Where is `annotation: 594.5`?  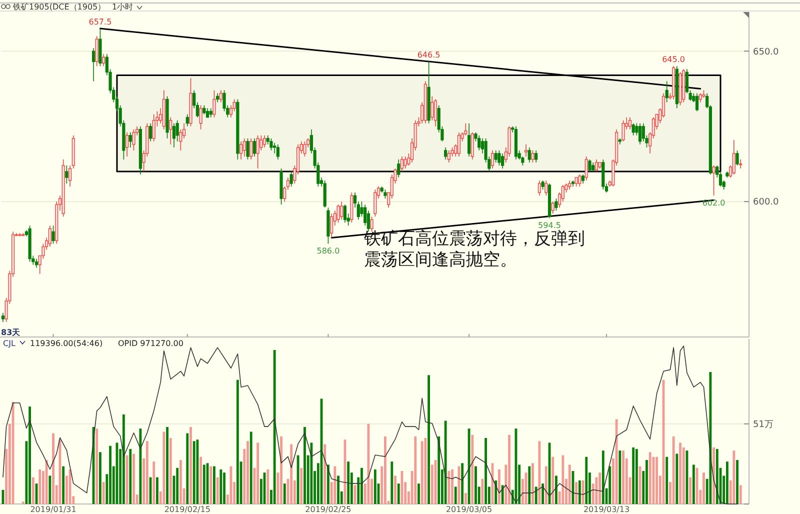
annotation: 594.5 is located at coordinates (549, 225).